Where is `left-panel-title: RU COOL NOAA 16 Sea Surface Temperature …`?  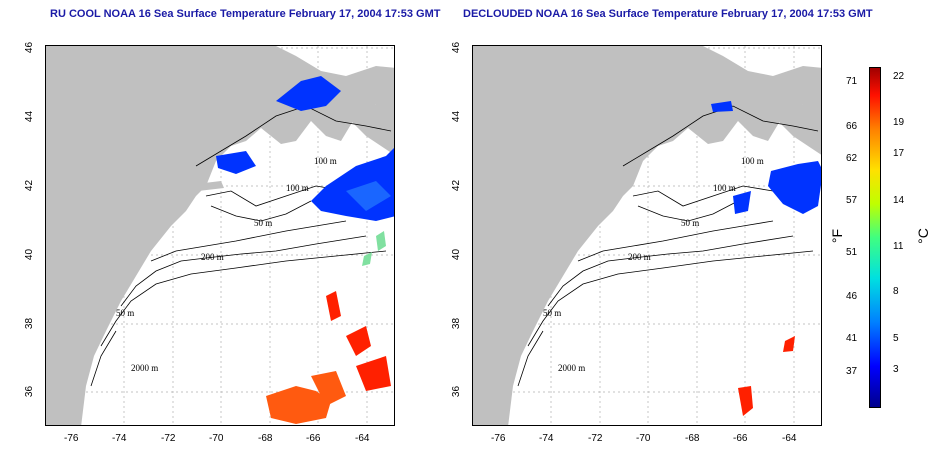
left-panel-title: RU COOL NOAA 16 Sea Surface Temperature … is located at coordinates (245, 14).